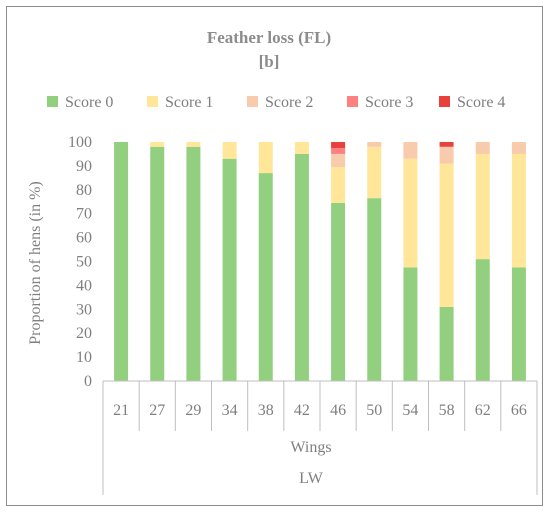 Image resolution: width=550 pixels, height=513 pixels. Describe the element at coordinates (410, 410) in the screenshot. I see `x-tick-label: 54` at that location.